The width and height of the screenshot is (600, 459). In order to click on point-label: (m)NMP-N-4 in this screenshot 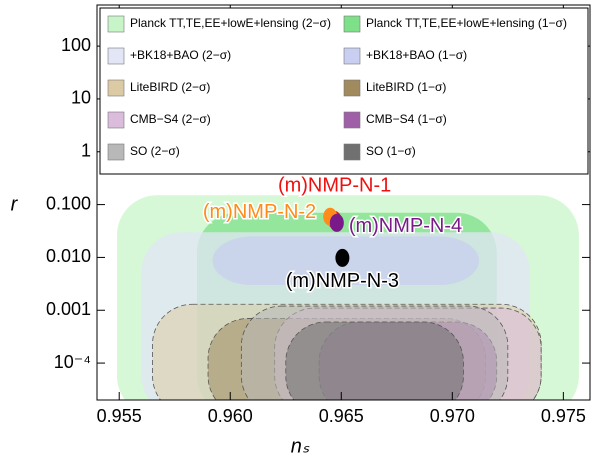, I will do `click(405, 226)`.